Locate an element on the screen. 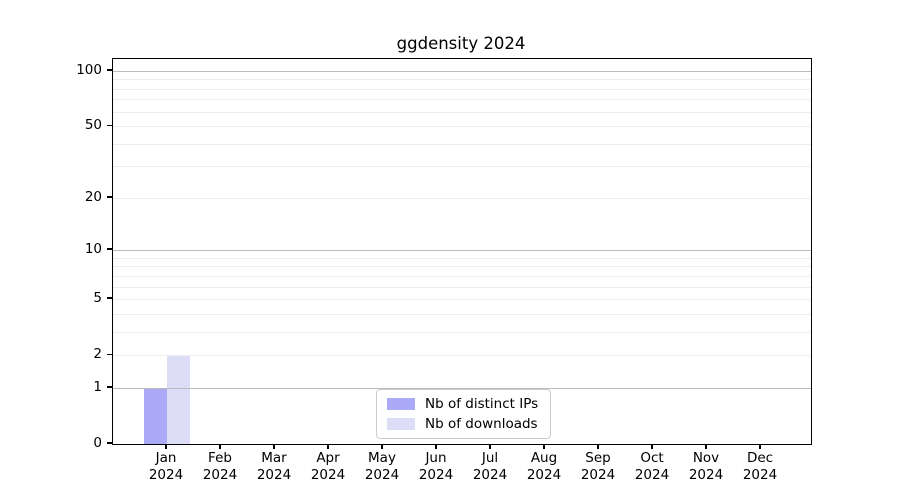 The width and height of the screenshot is (900, 500). legend-row: Nb of distinct IPs is located at coordinates (462, 404).